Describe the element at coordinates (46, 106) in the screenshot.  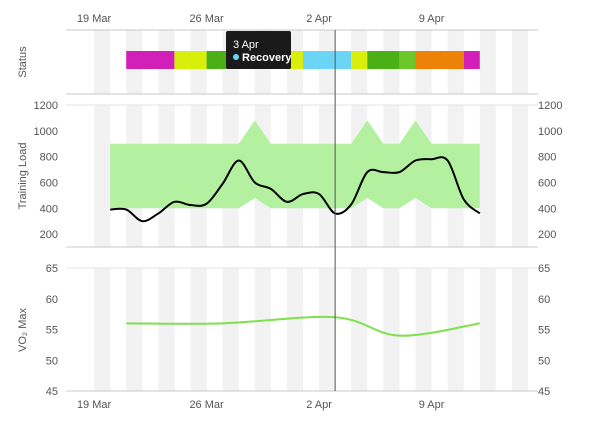
I see `tl-y-tick-left: 1200` at that location.